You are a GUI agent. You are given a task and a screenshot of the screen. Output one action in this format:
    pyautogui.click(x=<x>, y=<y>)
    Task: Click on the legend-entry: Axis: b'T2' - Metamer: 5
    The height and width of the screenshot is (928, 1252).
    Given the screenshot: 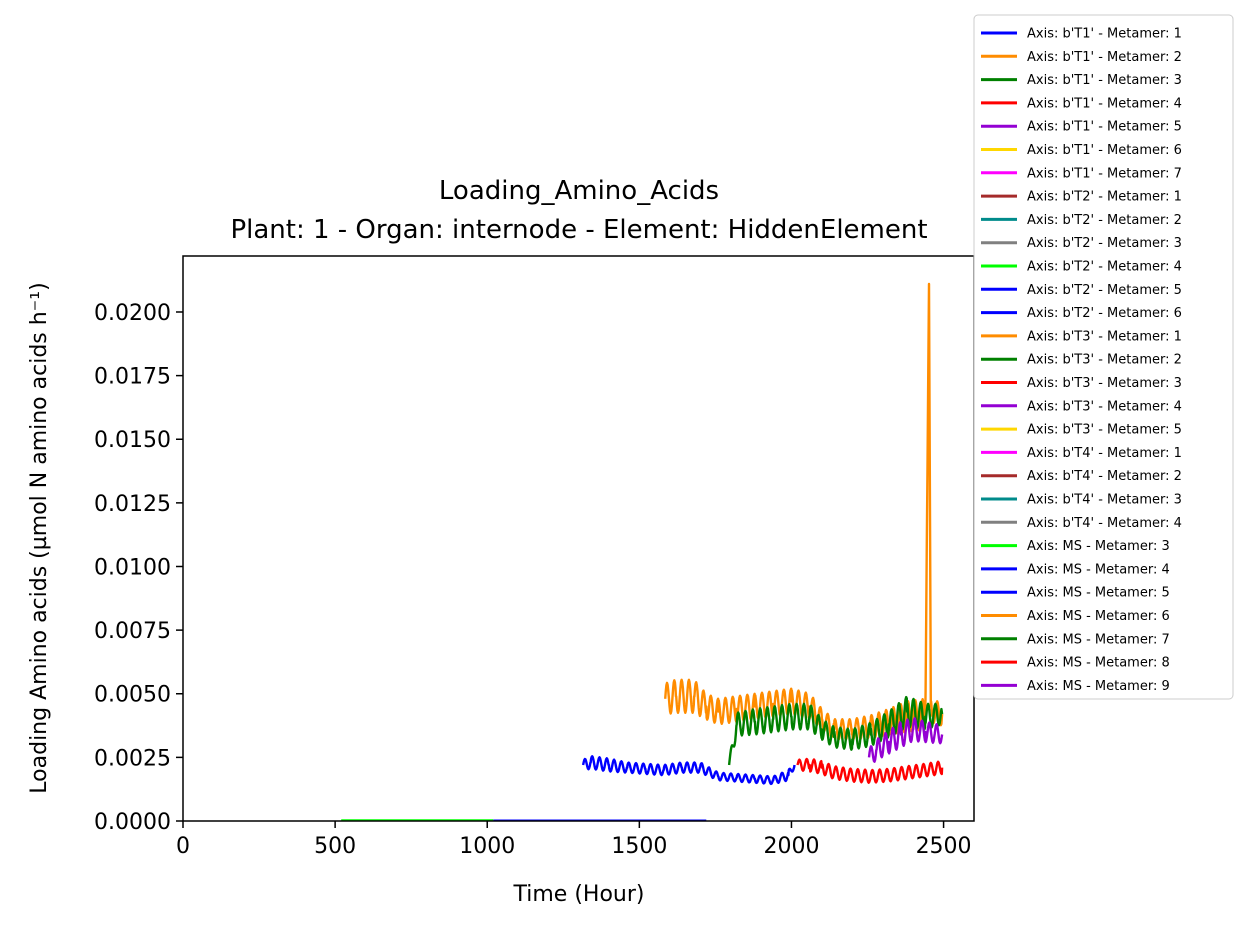 What is the action you would take?
    pyautogui.click(x=1104, y=290)
    